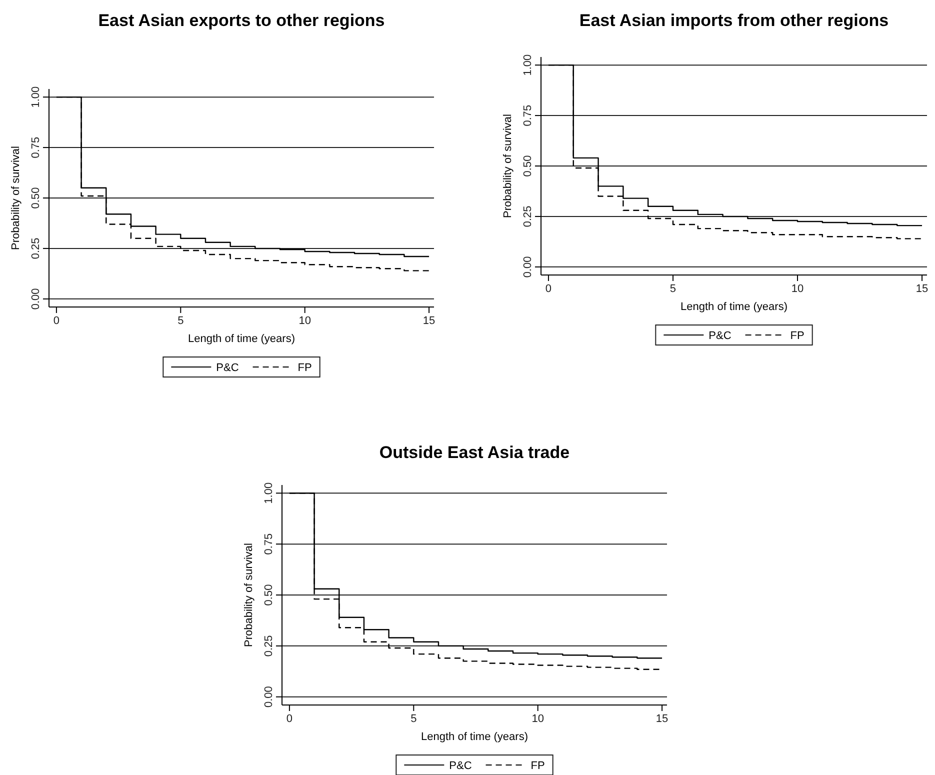 The image size is (935, 775). What do you see at coordinates (241, 20) in the screenshot?
I see `chart-title: East Asian exports to other regions` at bounding box center [241, 20].